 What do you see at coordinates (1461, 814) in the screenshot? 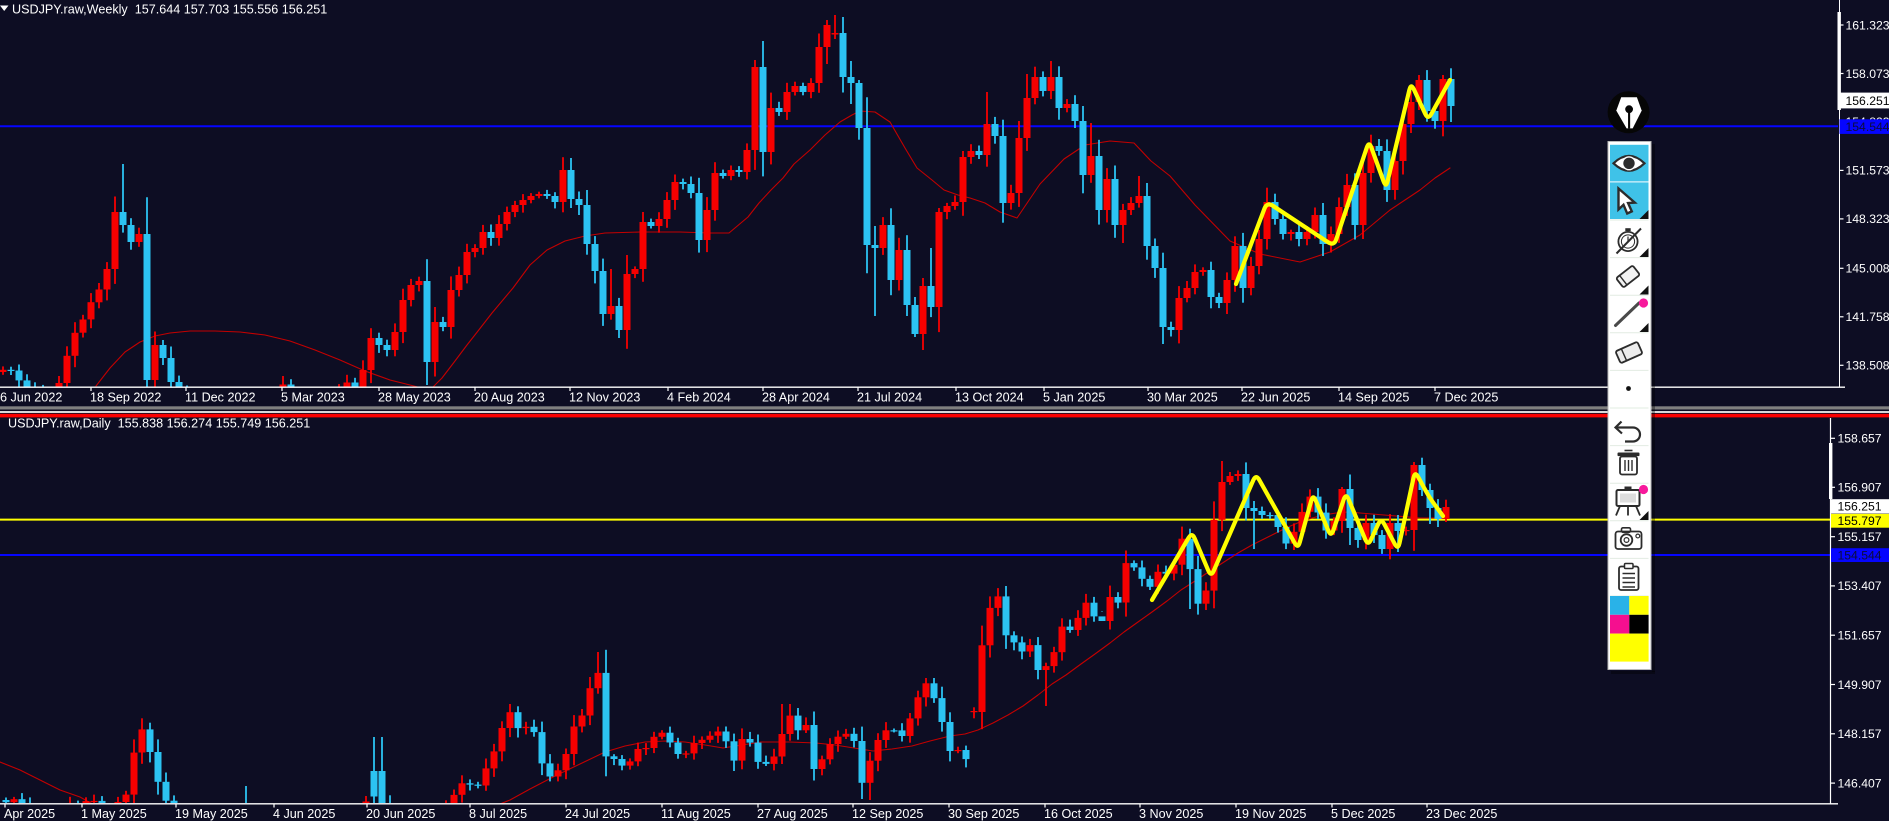
I see `svg-text: 23 Dec 2025` at bounding box center [1461, 814].